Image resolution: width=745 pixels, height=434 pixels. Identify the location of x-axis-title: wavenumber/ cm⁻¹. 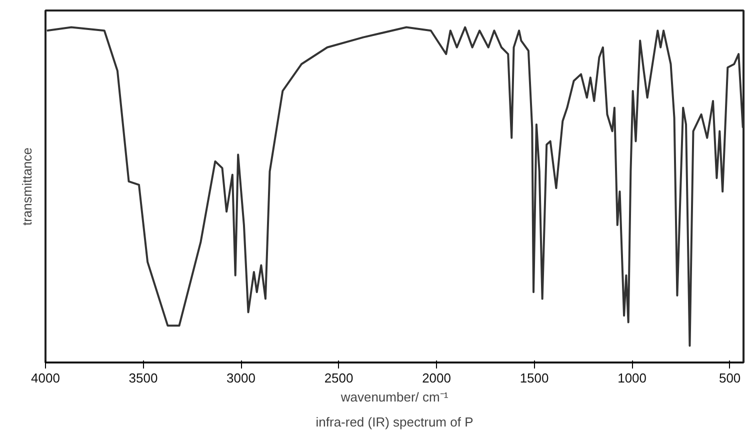
(394, 397).